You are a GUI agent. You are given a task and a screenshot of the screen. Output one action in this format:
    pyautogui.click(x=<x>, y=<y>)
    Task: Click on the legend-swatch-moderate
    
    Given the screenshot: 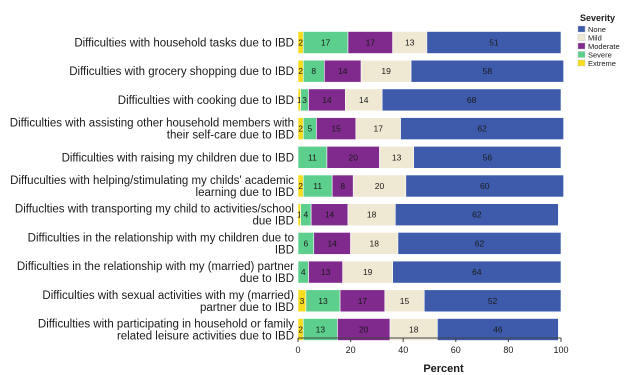 What is the action you would take?
    pyautogui.click(x=581, y=46)
    